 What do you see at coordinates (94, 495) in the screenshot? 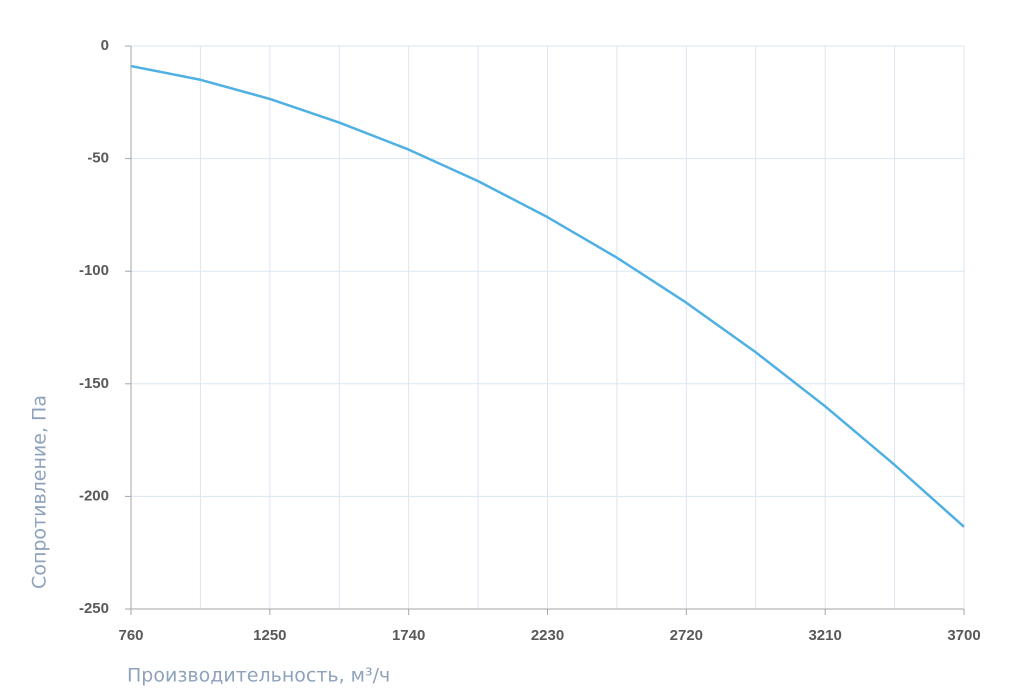
I see `y-tick-label: -200` at bounding box center [94, 495].